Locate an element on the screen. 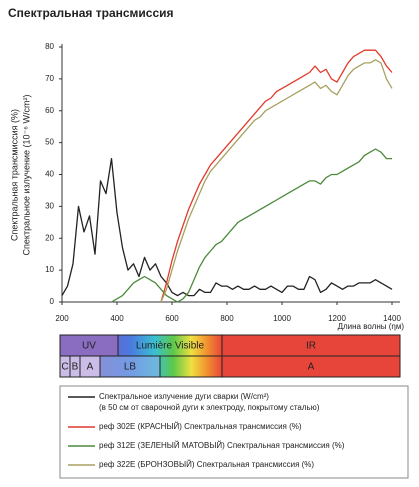 The image size is (419, 487). lb-region is located at coordinates (130, 366).